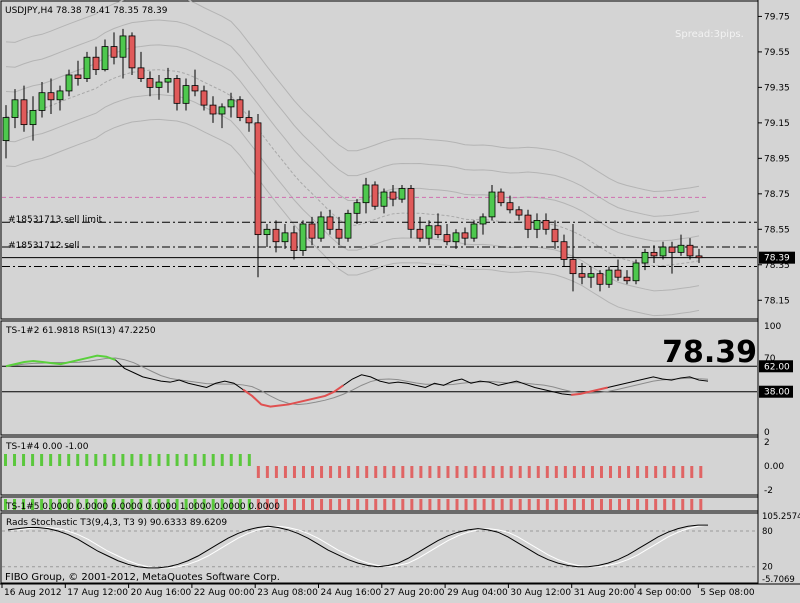 The image size is (800, 603). Describe the element at coordinates (357, 381) in the screenshot. I see `ts2-signal-line` at that location.